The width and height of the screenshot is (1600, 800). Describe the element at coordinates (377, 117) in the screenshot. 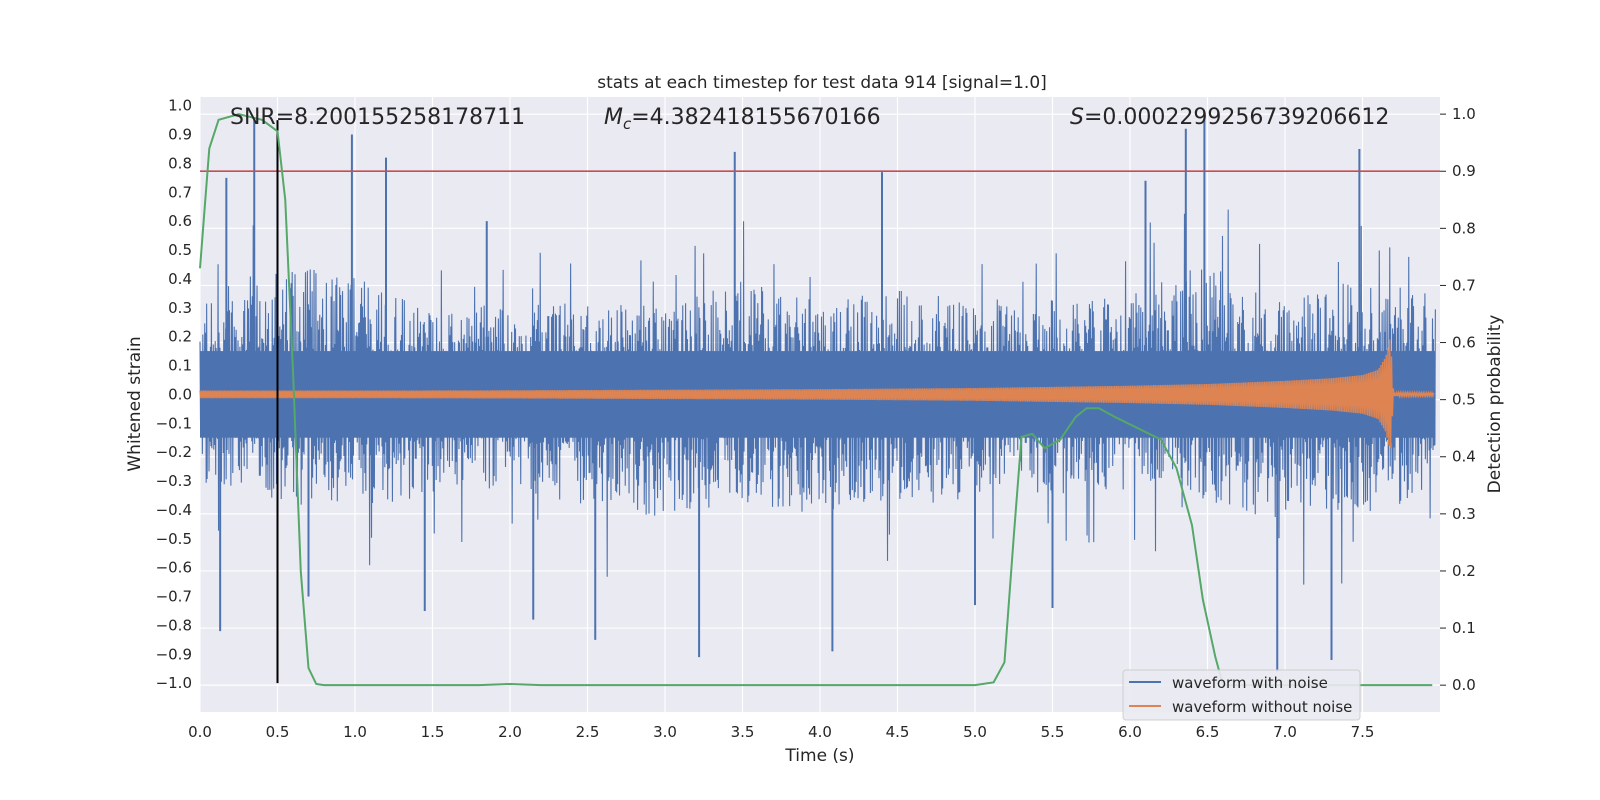

I see `snr-annotation: SNR=8.200155258178711` at that location.